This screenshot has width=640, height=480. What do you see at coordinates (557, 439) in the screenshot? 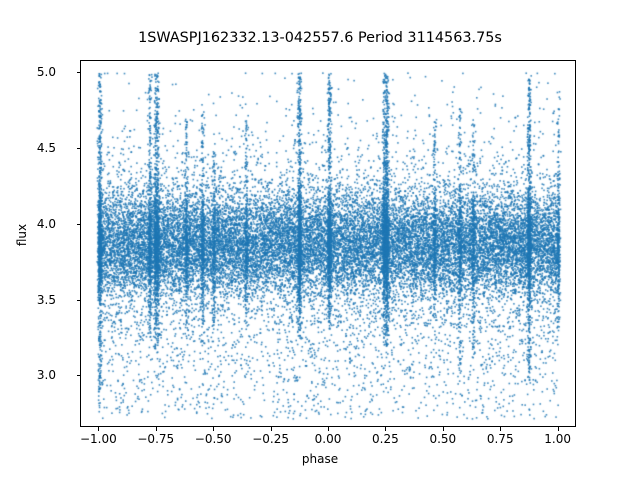
I see `x-tick-label: 1.00` at bounding box center [557, 439].